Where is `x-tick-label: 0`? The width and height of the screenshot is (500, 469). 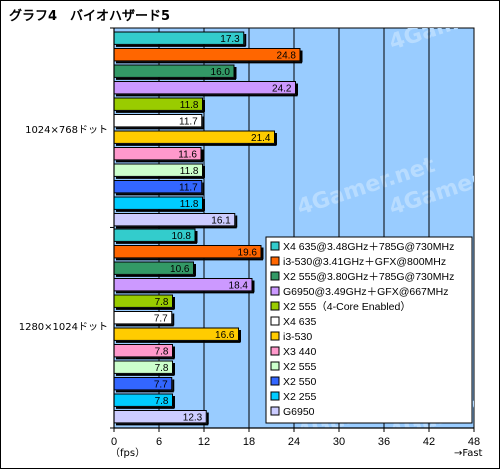 x-tick-label: 0 is located at coordinates (114, 442).